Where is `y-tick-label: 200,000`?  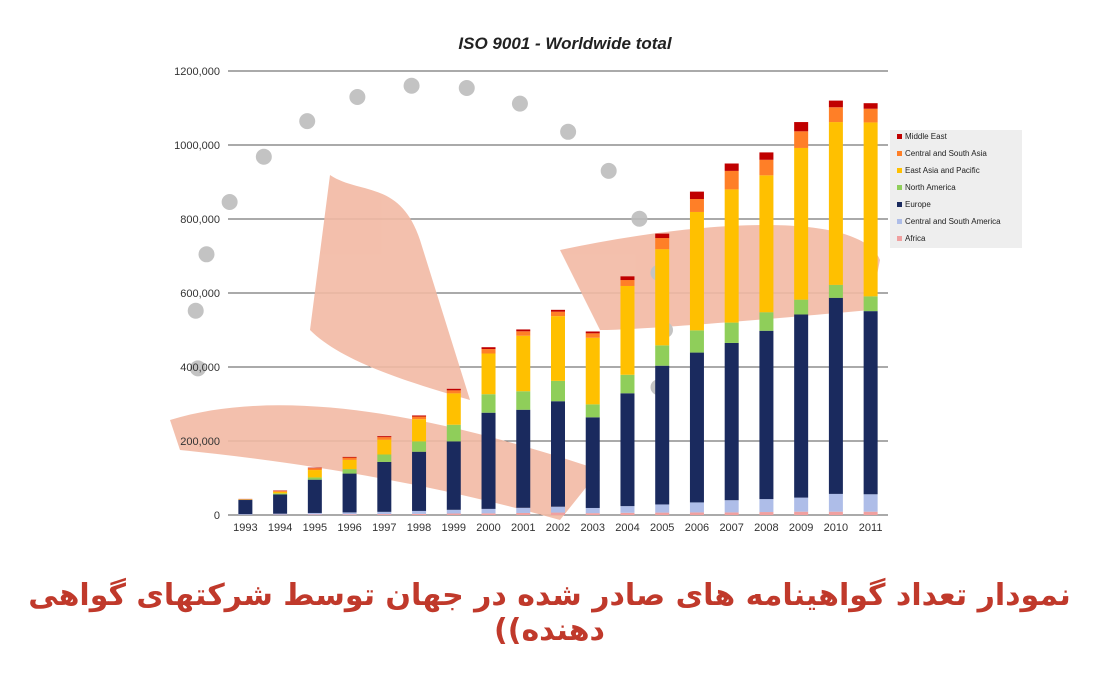
y-tick-label: 200,000 is located at coordinates (200, 442).